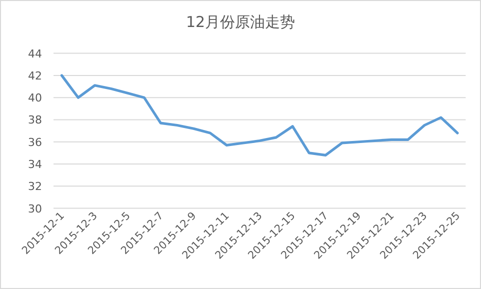  Describe the element at coordinates (35, 165) in the screenshot. I see `y-tick-label: 34` at that location.